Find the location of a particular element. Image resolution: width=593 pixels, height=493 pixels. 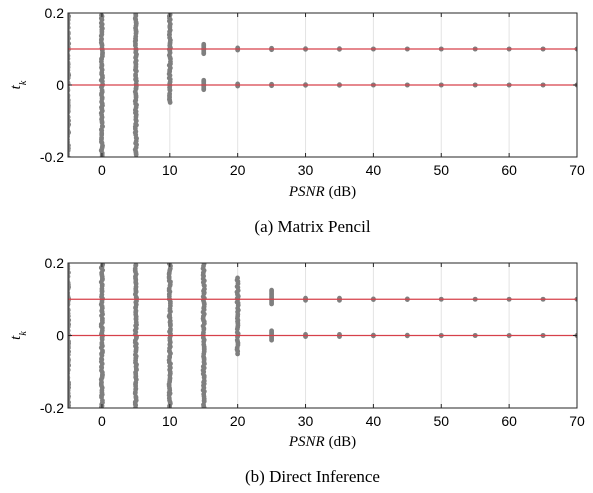

panel-caption: (b) Direct Inference is located at coordinates (312, 476).